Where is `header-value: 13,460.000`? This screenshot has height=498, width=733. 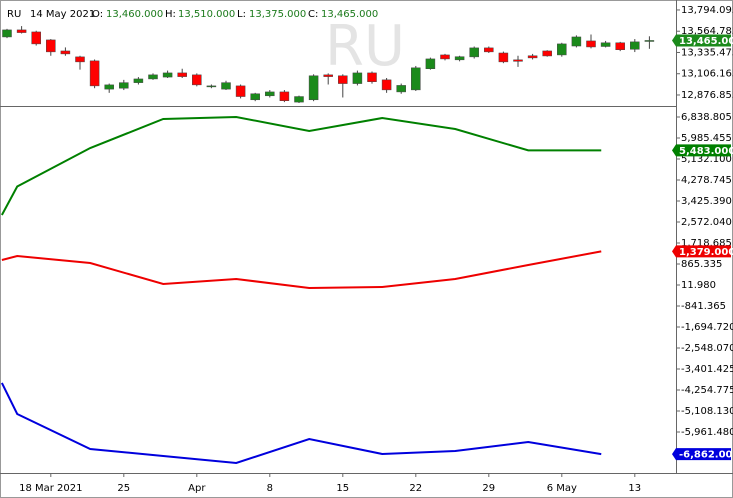
header-value: 13,460.000 is located at coordinates (134, 14).